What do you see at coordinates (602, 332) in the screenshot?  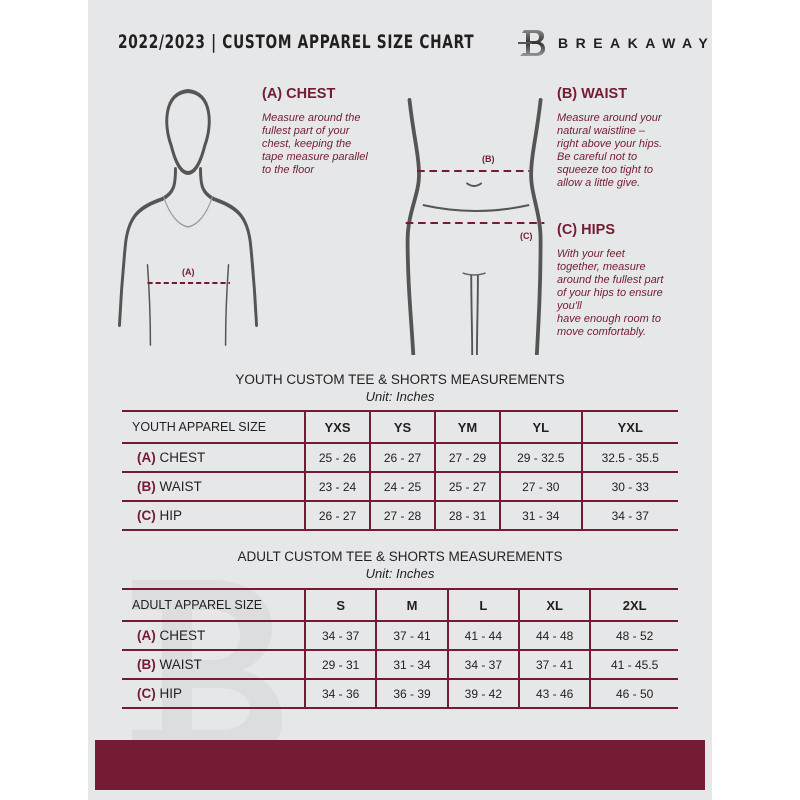 I see `text-line: move comfortably.` at bounding box center [602, 332].